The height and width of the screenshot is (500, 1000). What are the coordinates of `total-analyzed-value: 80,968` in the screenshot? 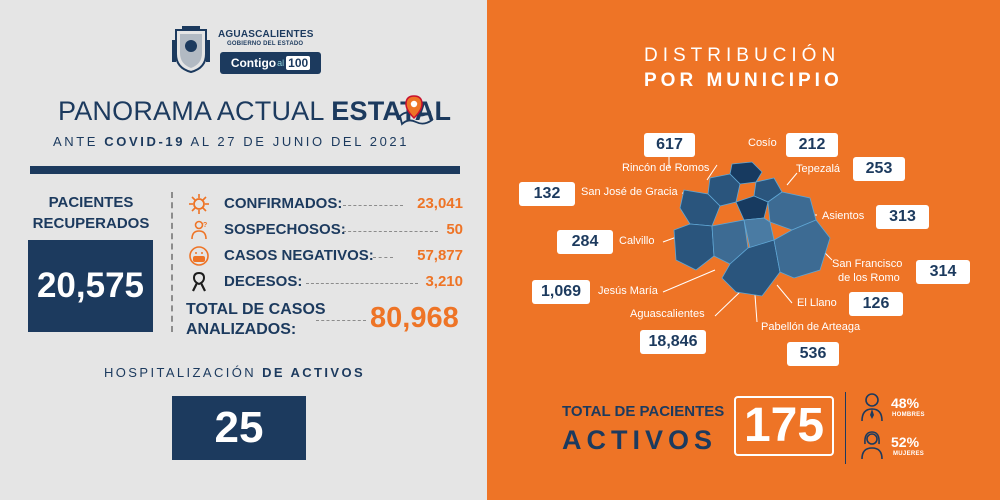 It's located at (414, 318).